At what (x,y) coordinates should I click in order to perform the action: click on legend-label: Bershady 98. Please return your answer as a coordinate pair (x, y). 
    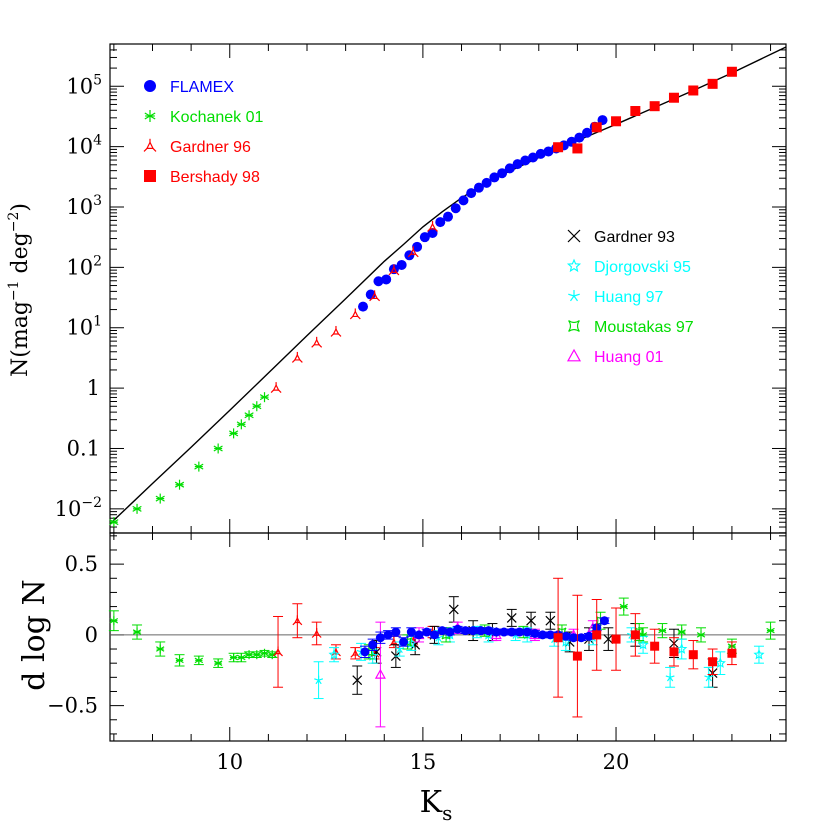
    Looking at the image, I should click on (215, 177).